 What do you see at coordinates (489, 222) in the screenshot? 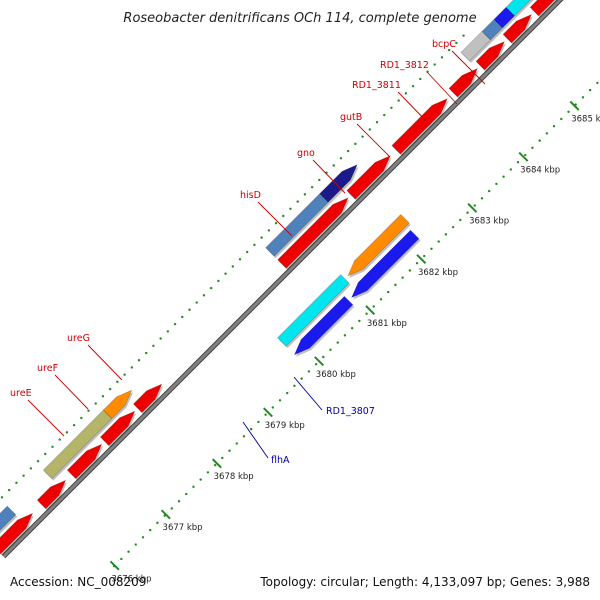
I see `kbp-tick-label: 3683 kbp` at bounding box center [489, 222].